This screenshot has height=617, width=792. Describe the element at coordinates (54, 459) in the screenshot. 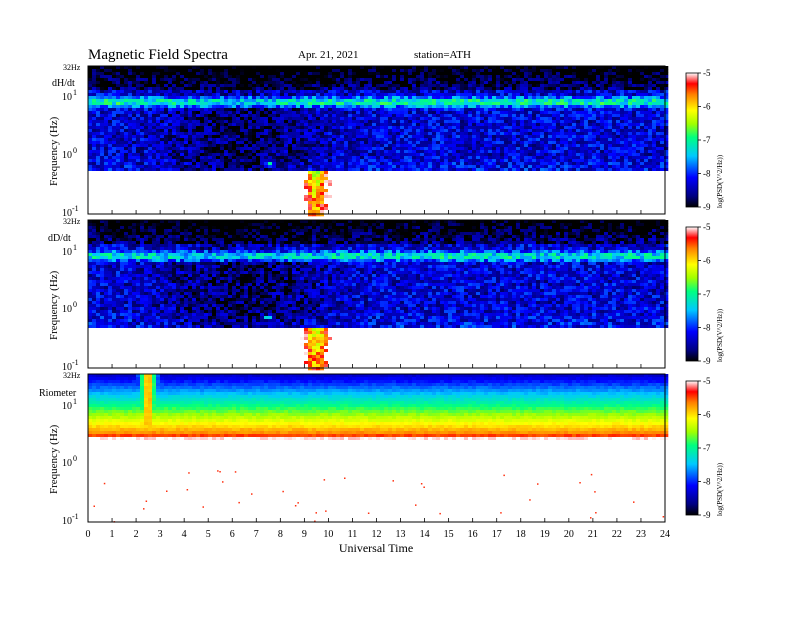

I see `ylabel-riometer: Frequency (Hz)` at that location.